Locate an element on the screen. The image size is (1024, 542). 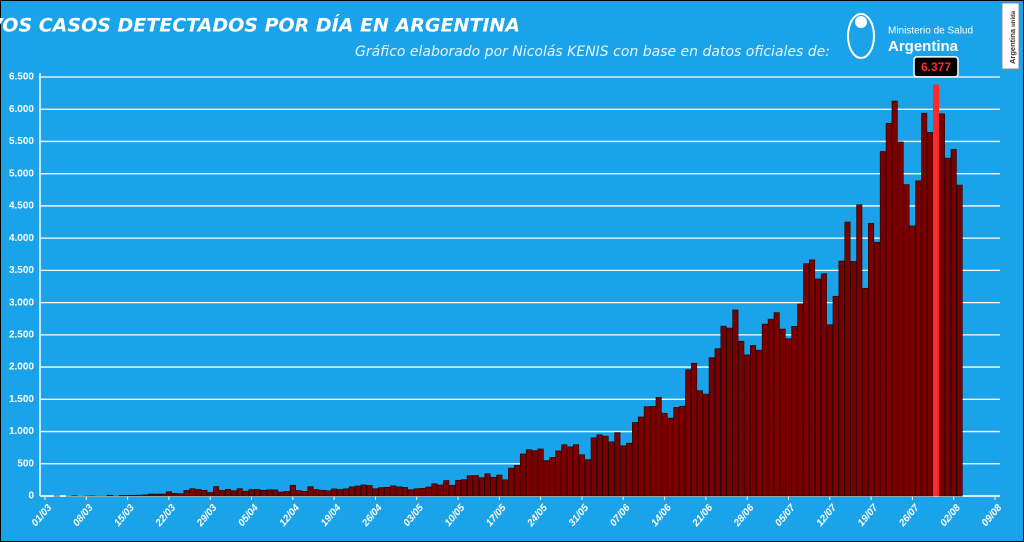
y-tick-label: 500 is located at coordinates (25, 463).